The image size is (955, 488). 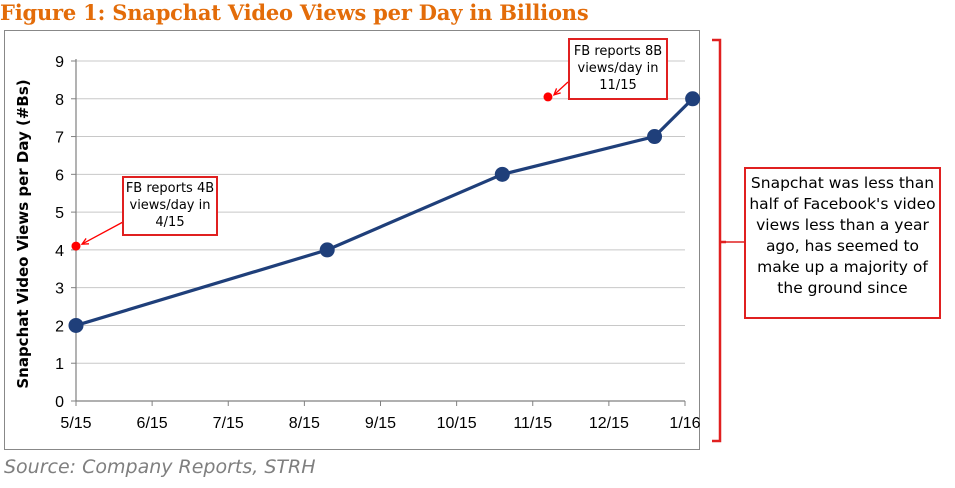 I want to click on x-tick-label: 12/15, so click(x=609, y=423).